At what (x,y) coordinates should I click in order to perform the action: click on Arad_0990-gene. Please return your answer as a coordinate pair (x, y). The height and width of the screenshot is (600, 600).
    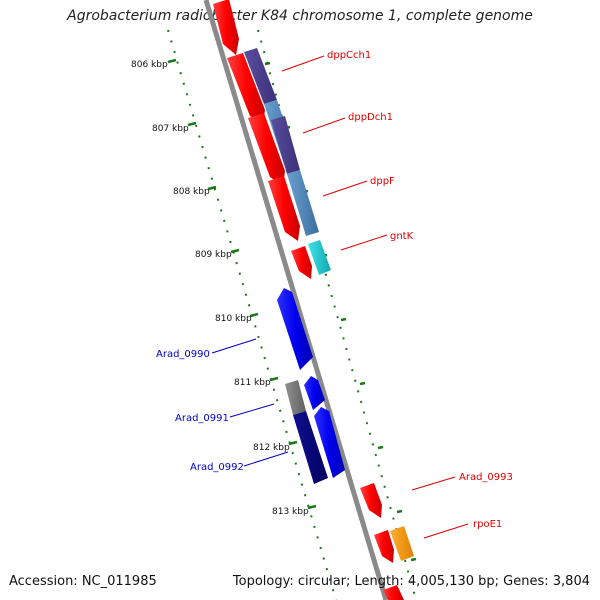
    Looking at the image, I should click on (295, 329).